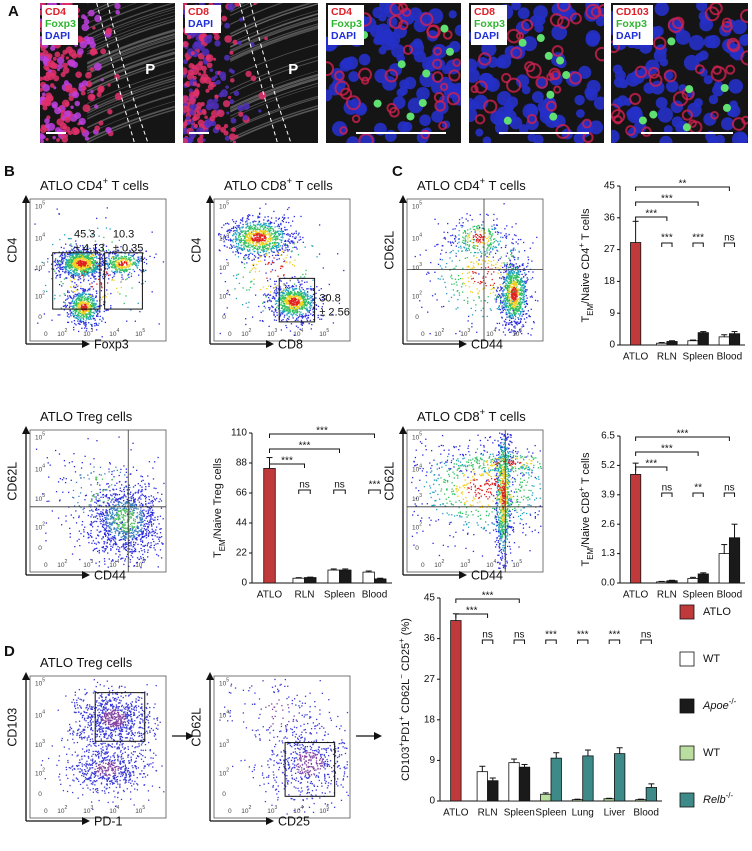 Image resolution: width=752 pixels, height=851 pixels. What do you see at coordinates (40, 316) in the screenshot?
I see `tick-base: 0` at bounding box center [40, 316].